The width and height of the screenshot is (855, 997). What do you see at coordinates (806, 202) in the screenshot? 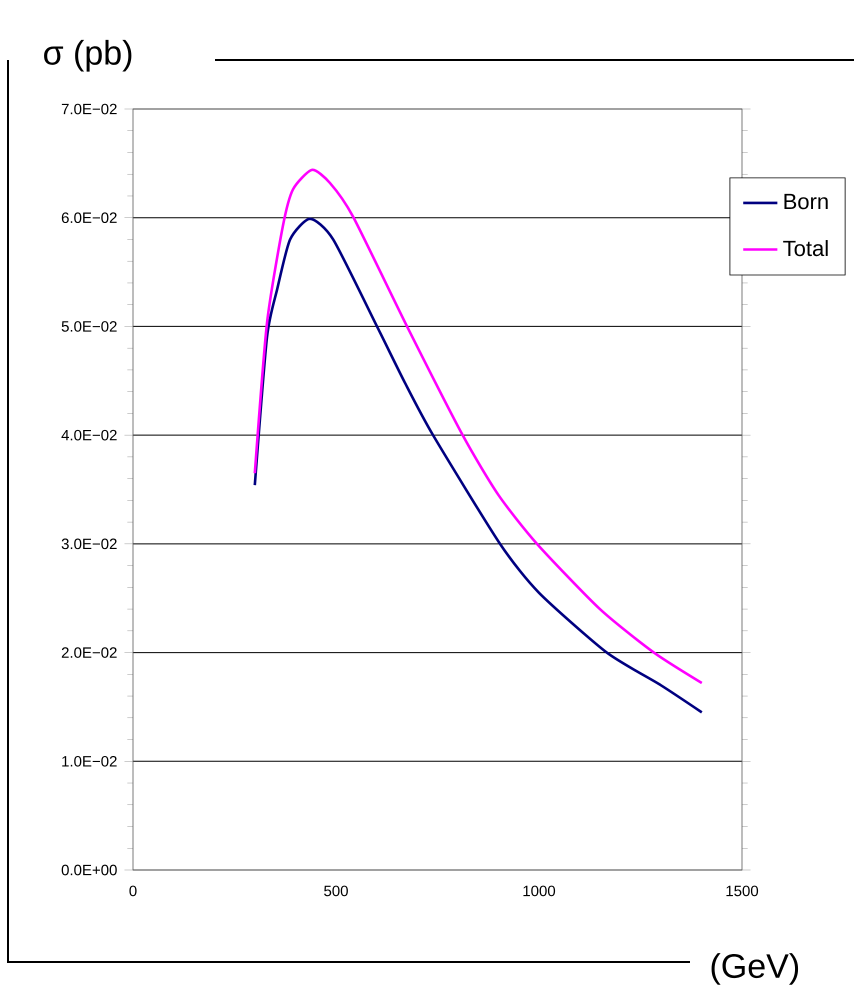
I see `legend-label: Born` at bounding box center [806, 202].